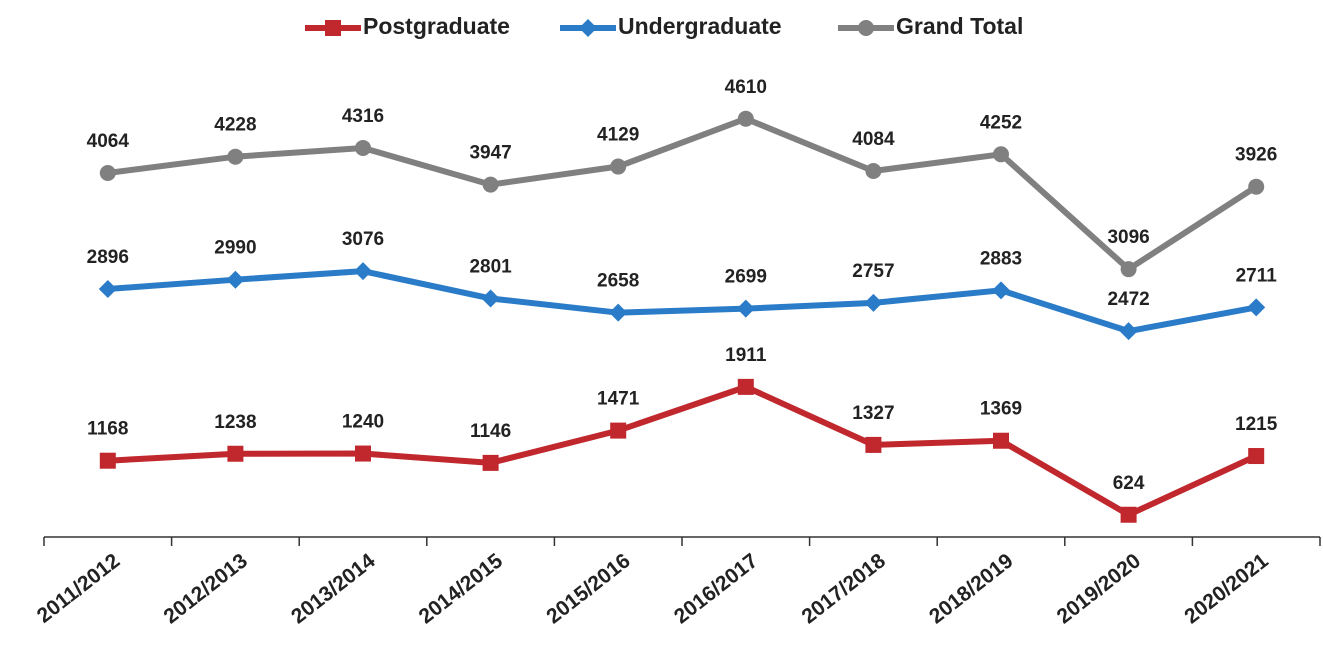 This screenshot has width=1323, height=663. What do you see at coordinates (1001, 122) in the screenshot?
I see `data-label: 4252` at bounding box center [1001, 122].